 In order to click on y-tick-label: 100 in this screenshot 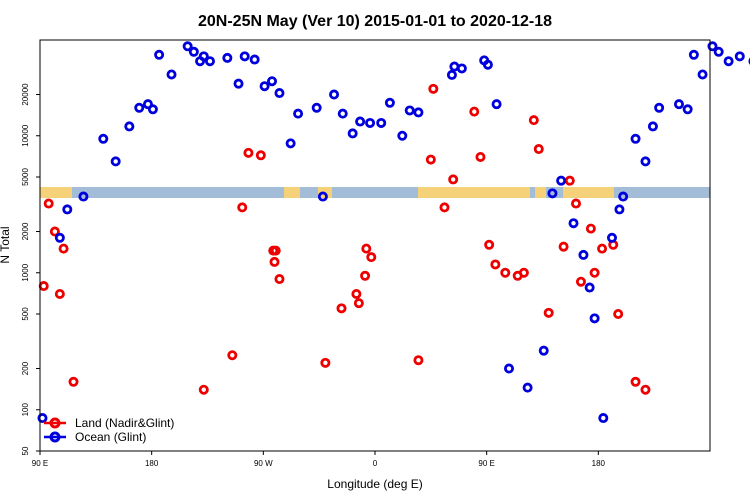, I will do `click(25, 410)`.